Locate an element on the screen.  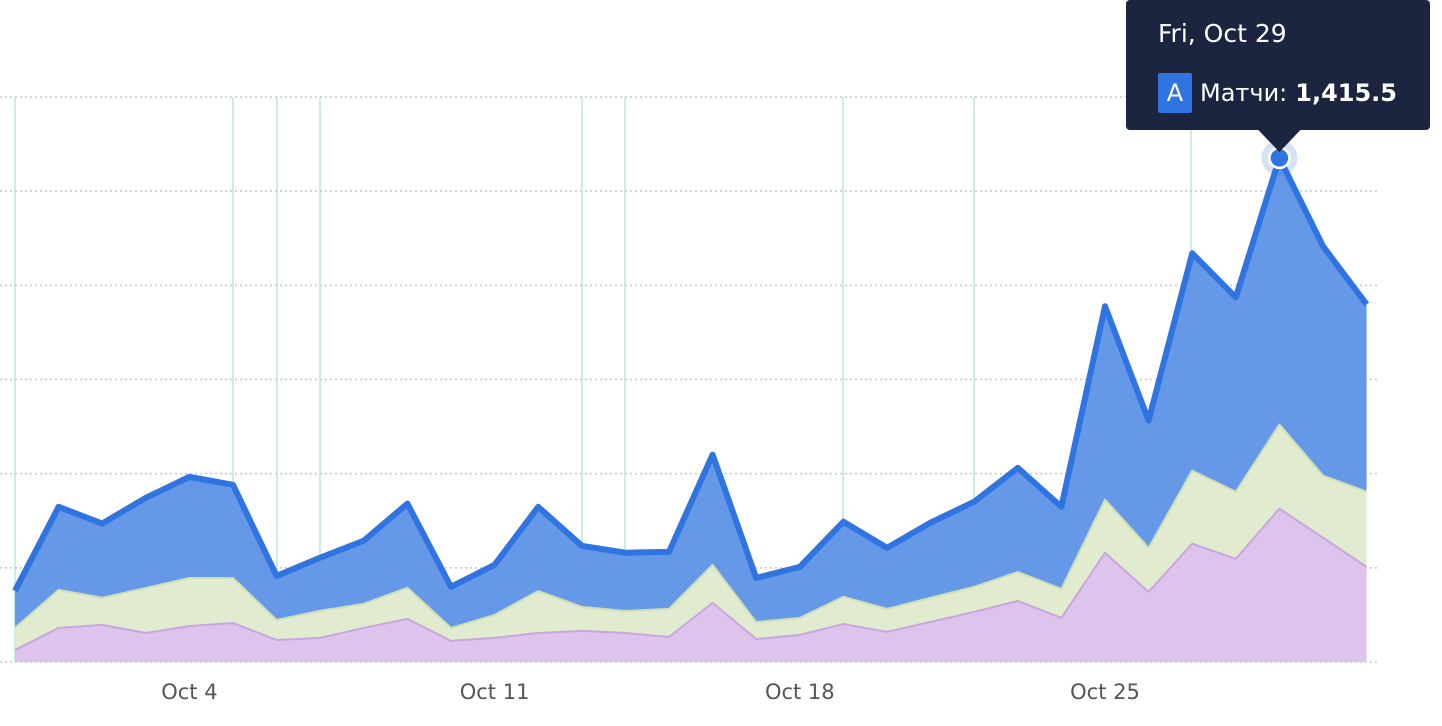
tooltip-pointer is located at coordinates (1279, 140).